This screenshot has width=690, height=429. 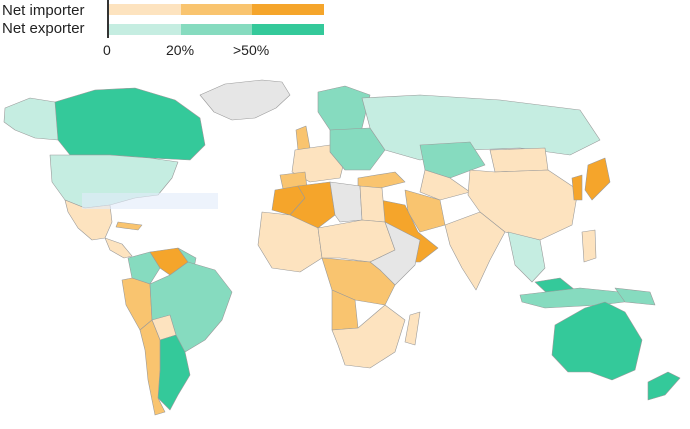 I want to click on region-chile, so click(x=152, y=367).